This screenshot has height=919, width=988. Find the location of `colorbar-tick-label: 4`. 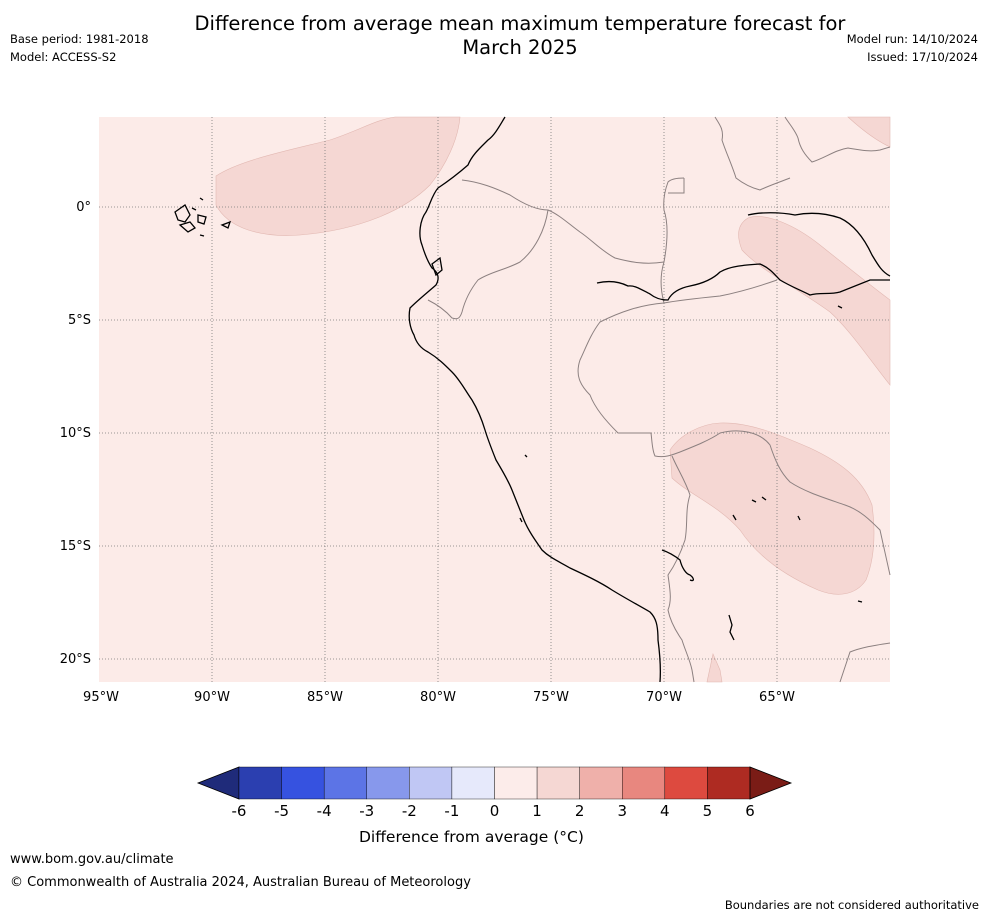

colorbar-tick-label: 4 is located at coordinates (665, 811).